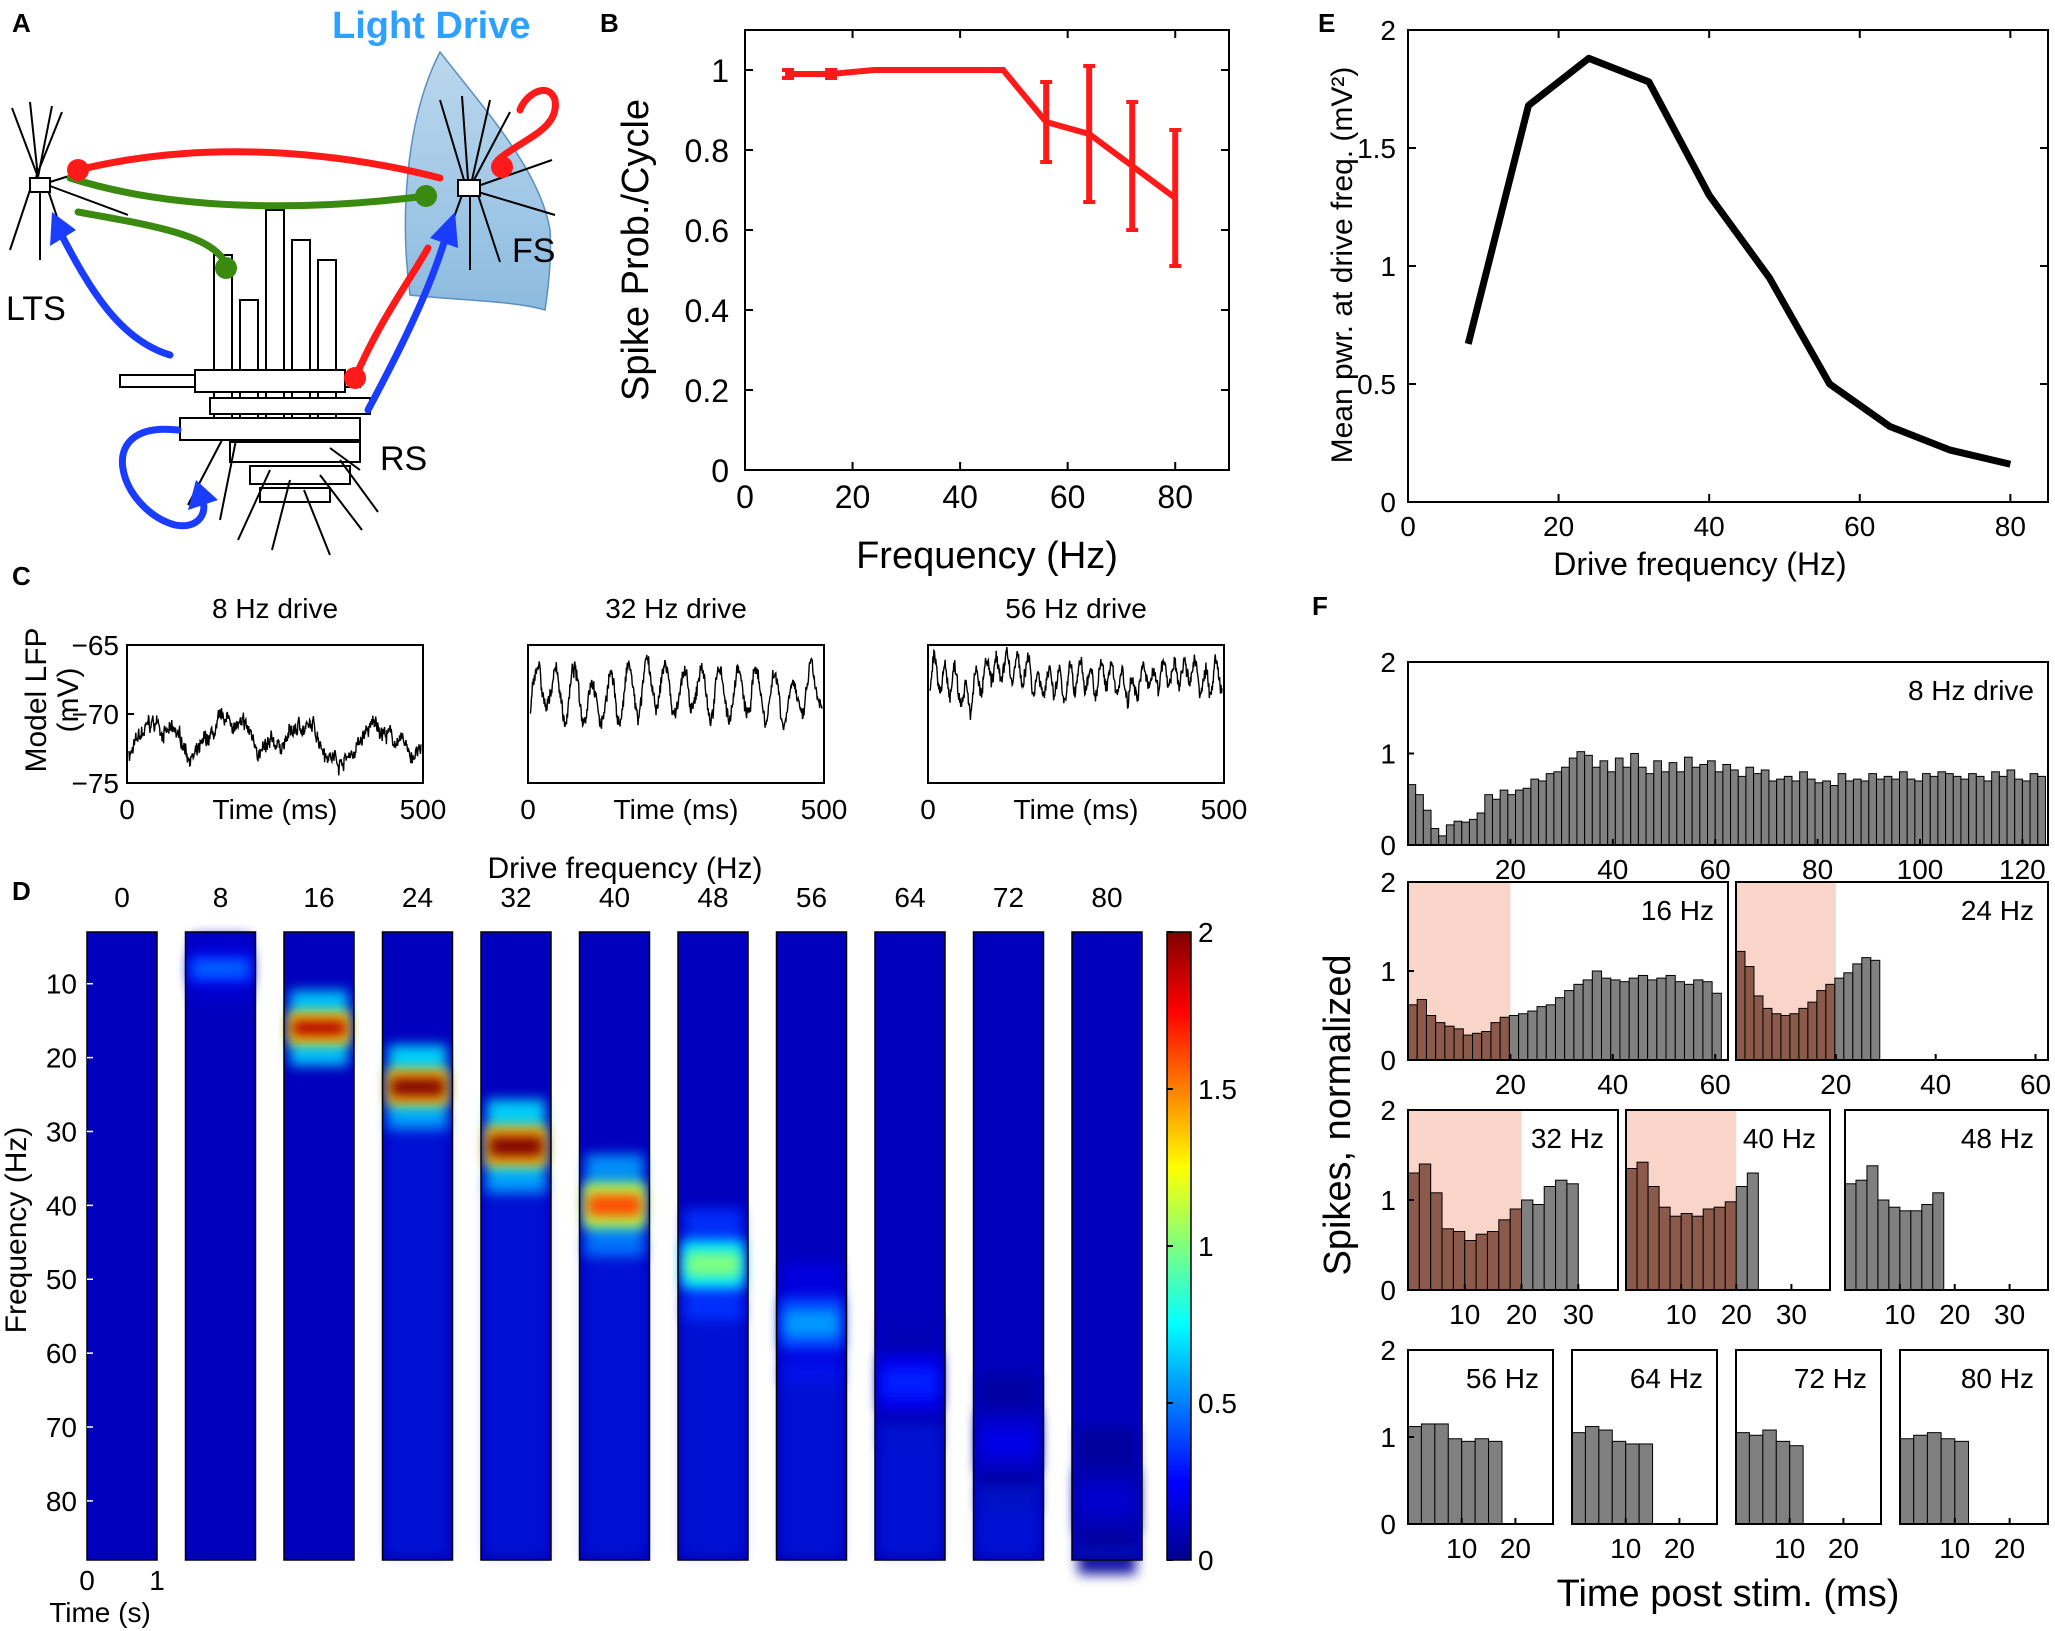 The image size is (2055, 1631). Describe the element at coordinates (939, 284) in the screenshot. I see `tick-labels: 0 20 40 60 80 0 0.2 0.4 0.6 0.8 1` at that location.